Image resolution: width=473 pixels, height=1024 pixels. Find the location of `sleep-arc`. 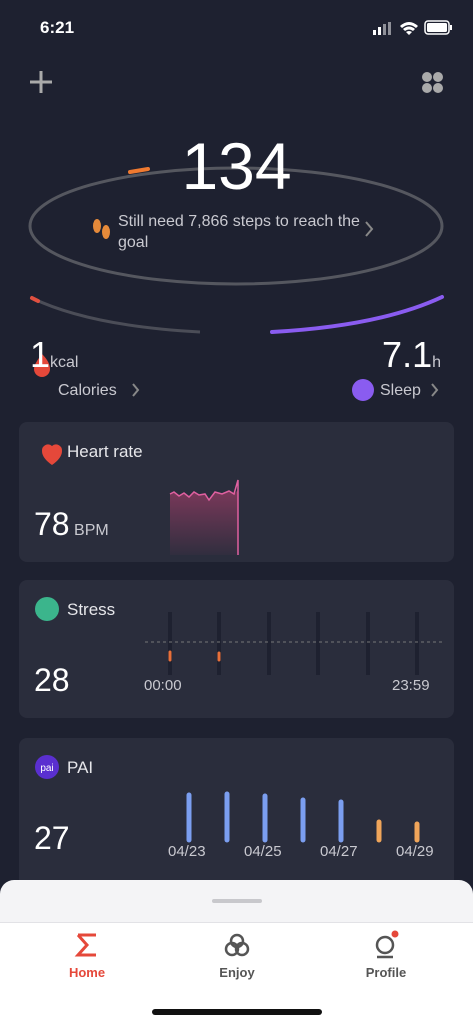

sleep-arc is located at coordinates (357, 314).